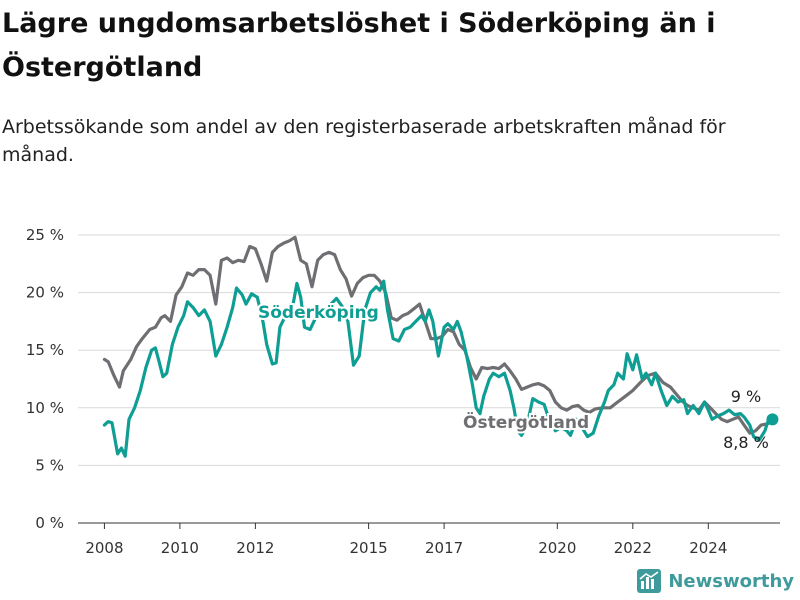  What do you see at coordinates (49, 465) in the screenshot?
I see `y-tick-label: 5 %` at bounding box center [49, 465].